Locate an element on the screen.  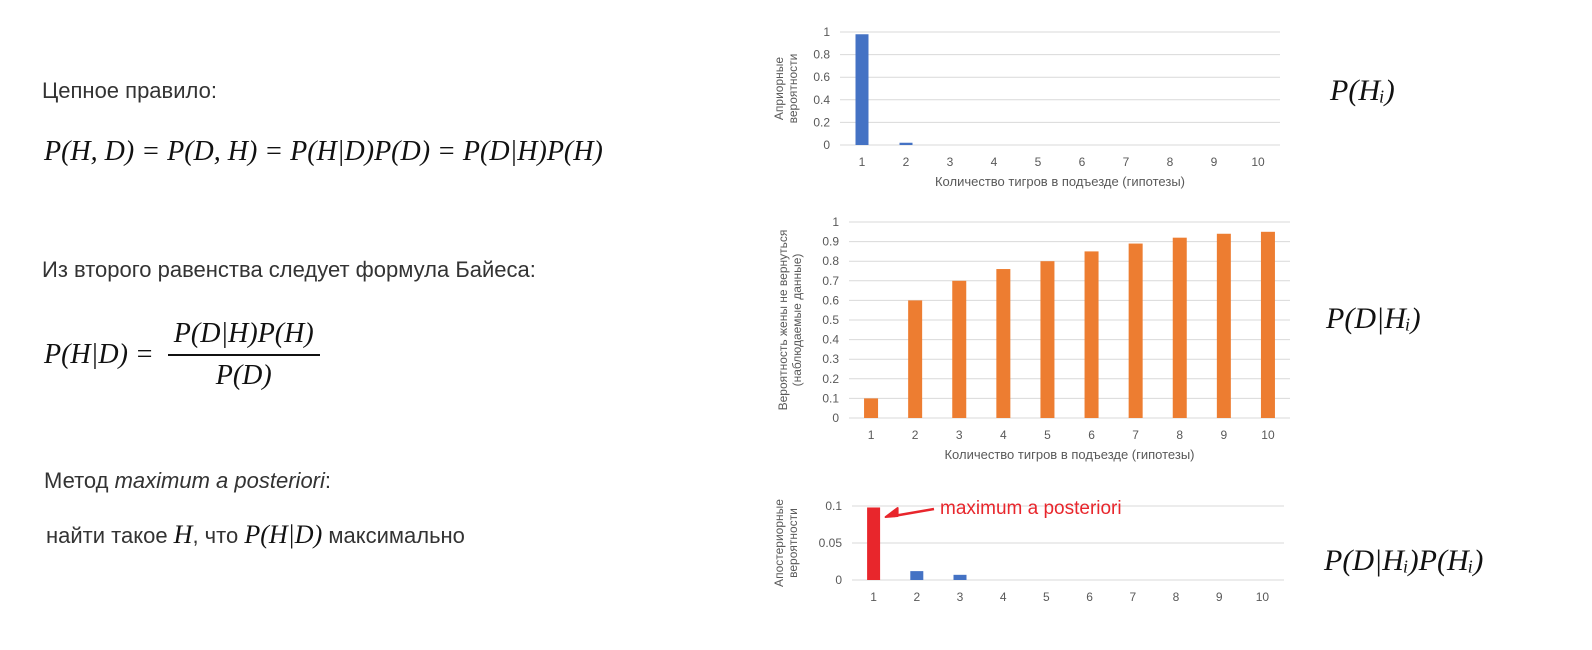
prior-chart-y-axis-title: Априорные вероятности is located at coordinates (786, 89).